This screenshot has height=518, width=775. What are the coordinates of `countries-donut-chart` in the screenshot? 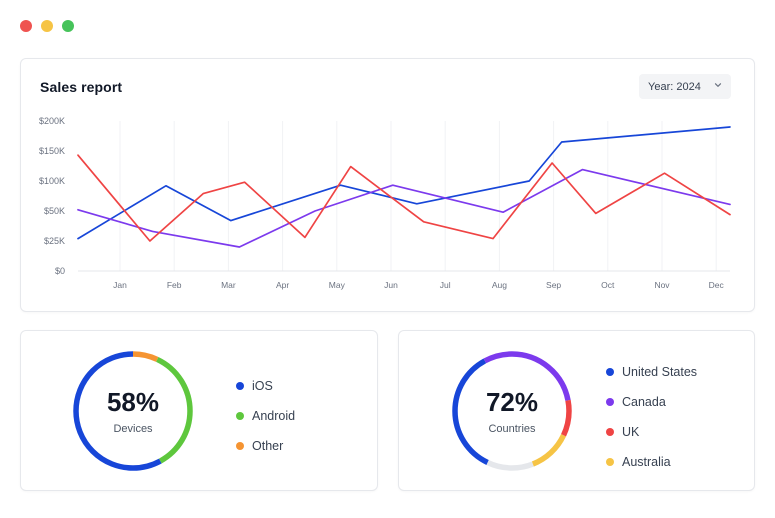 It's located at (512, 411).